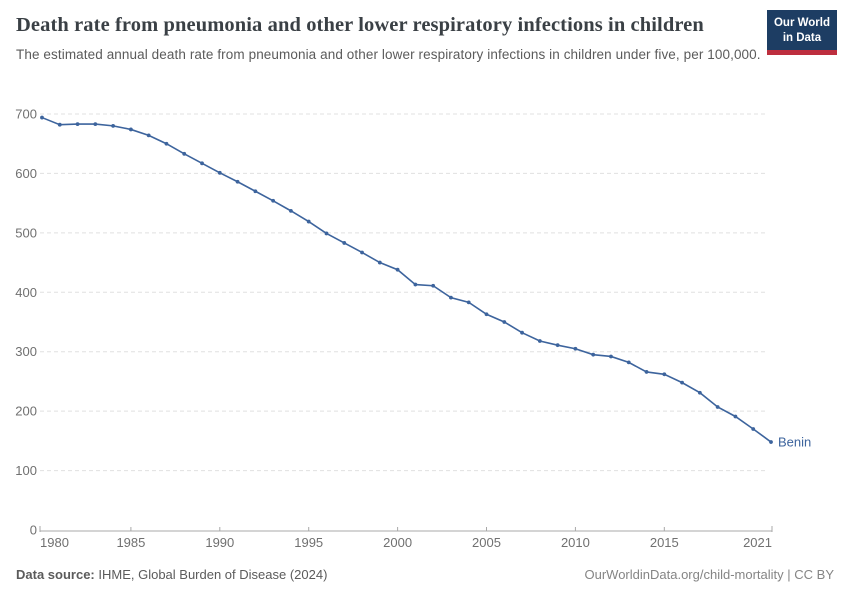 This screenshot has height=600, width=850. I want to click on y-tick-label: 0, so click(33, 530).